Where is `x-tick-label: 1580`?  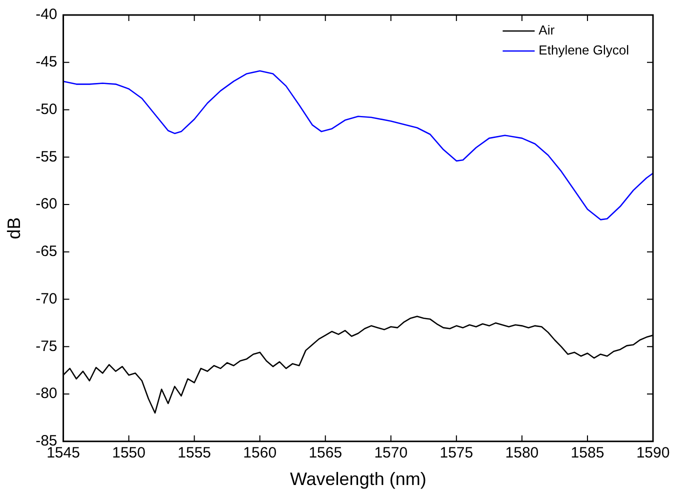
x-tick-label: 1580 is located at coordinates (522, 453).